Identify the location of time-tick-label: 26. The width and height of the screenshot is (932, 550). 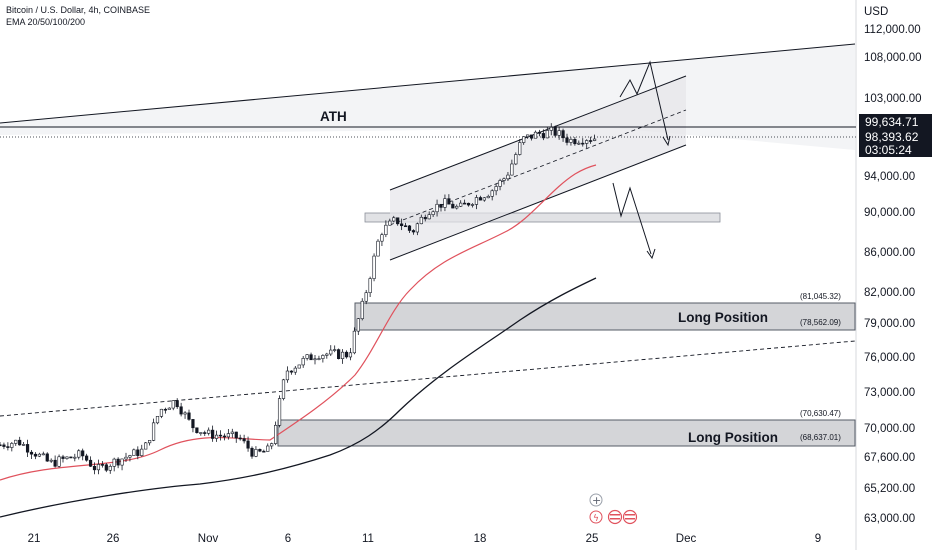
(113, 539).